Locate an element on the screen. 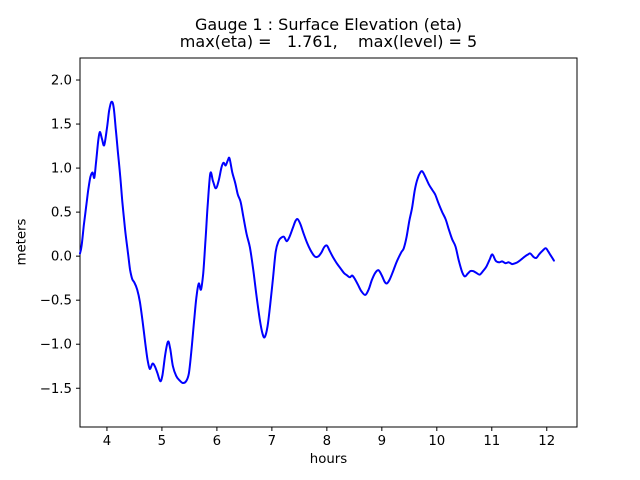 This screenshot has height=480, width=640. x-tick-label: 11 is located at coordinates (491, 441).